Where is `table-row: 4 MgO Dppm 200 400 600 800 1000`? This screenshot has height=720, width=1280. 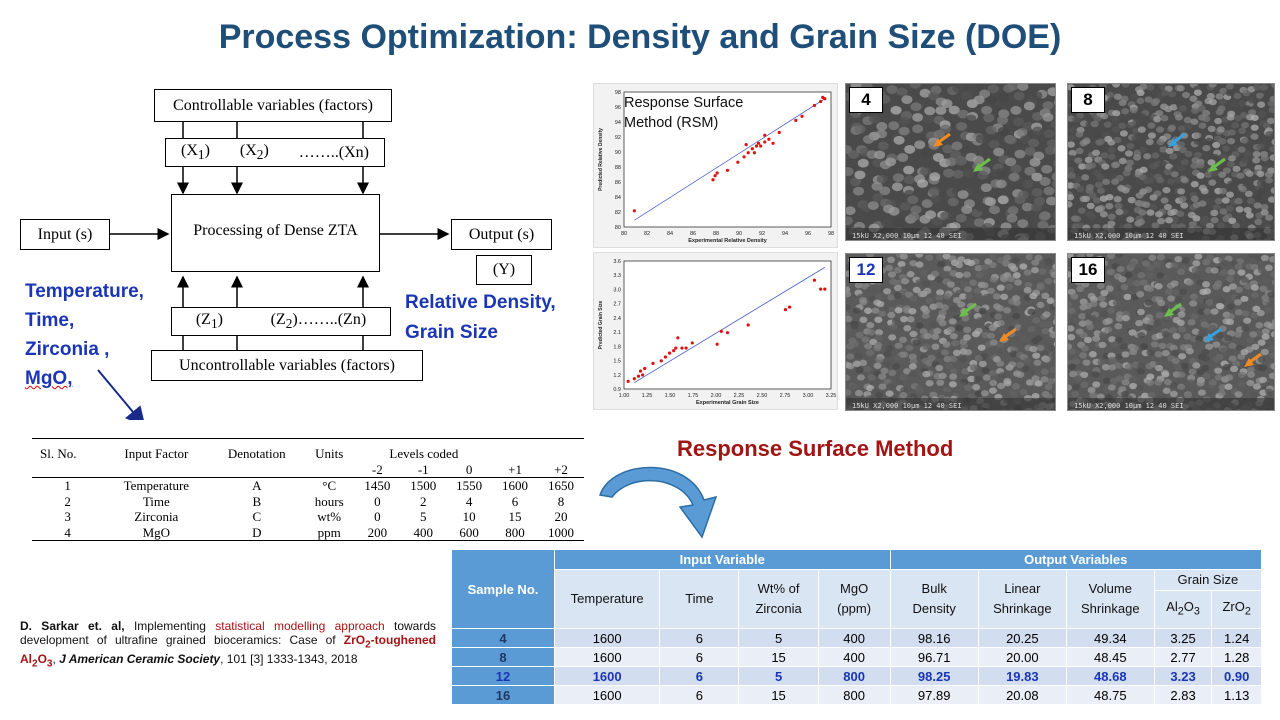 table-row: 4 MgO Dppm 200 400 600 800 1000 is located at coordinates (308, 533).